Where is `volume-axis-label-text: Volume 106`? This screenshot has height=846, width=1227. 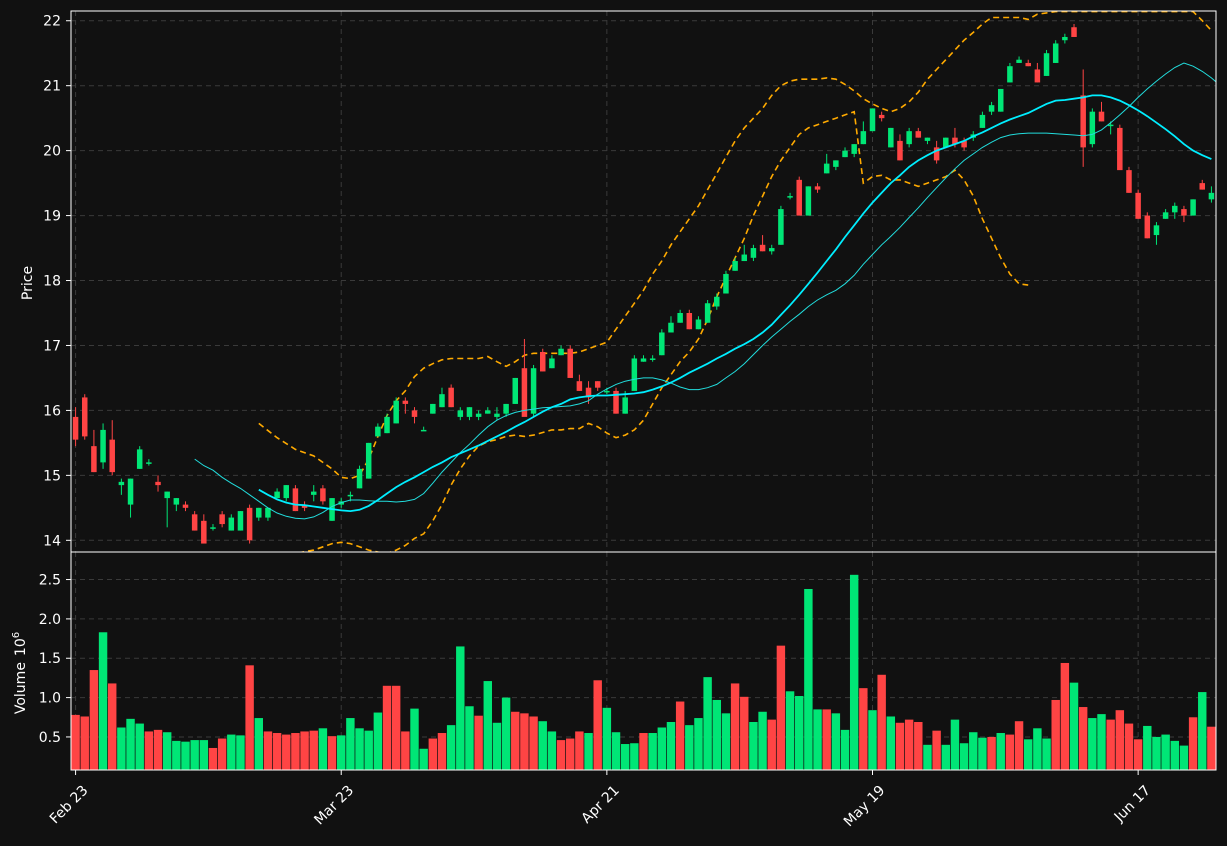
volume-axis-label-text: Volume 106 is located at coordinates (20, 673).